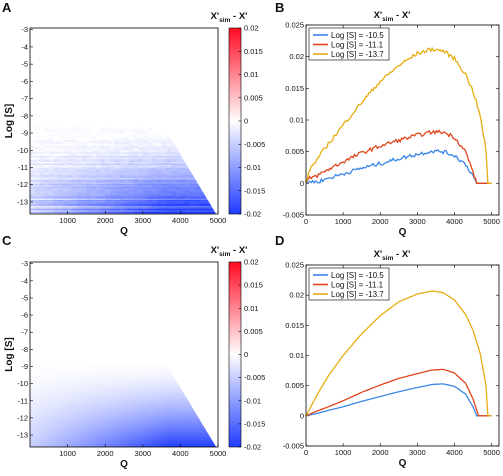 Image resolution: width=503 pixels, height=476 pixels. I want to click on chart-title: X'sim - X', so click(392, 16).